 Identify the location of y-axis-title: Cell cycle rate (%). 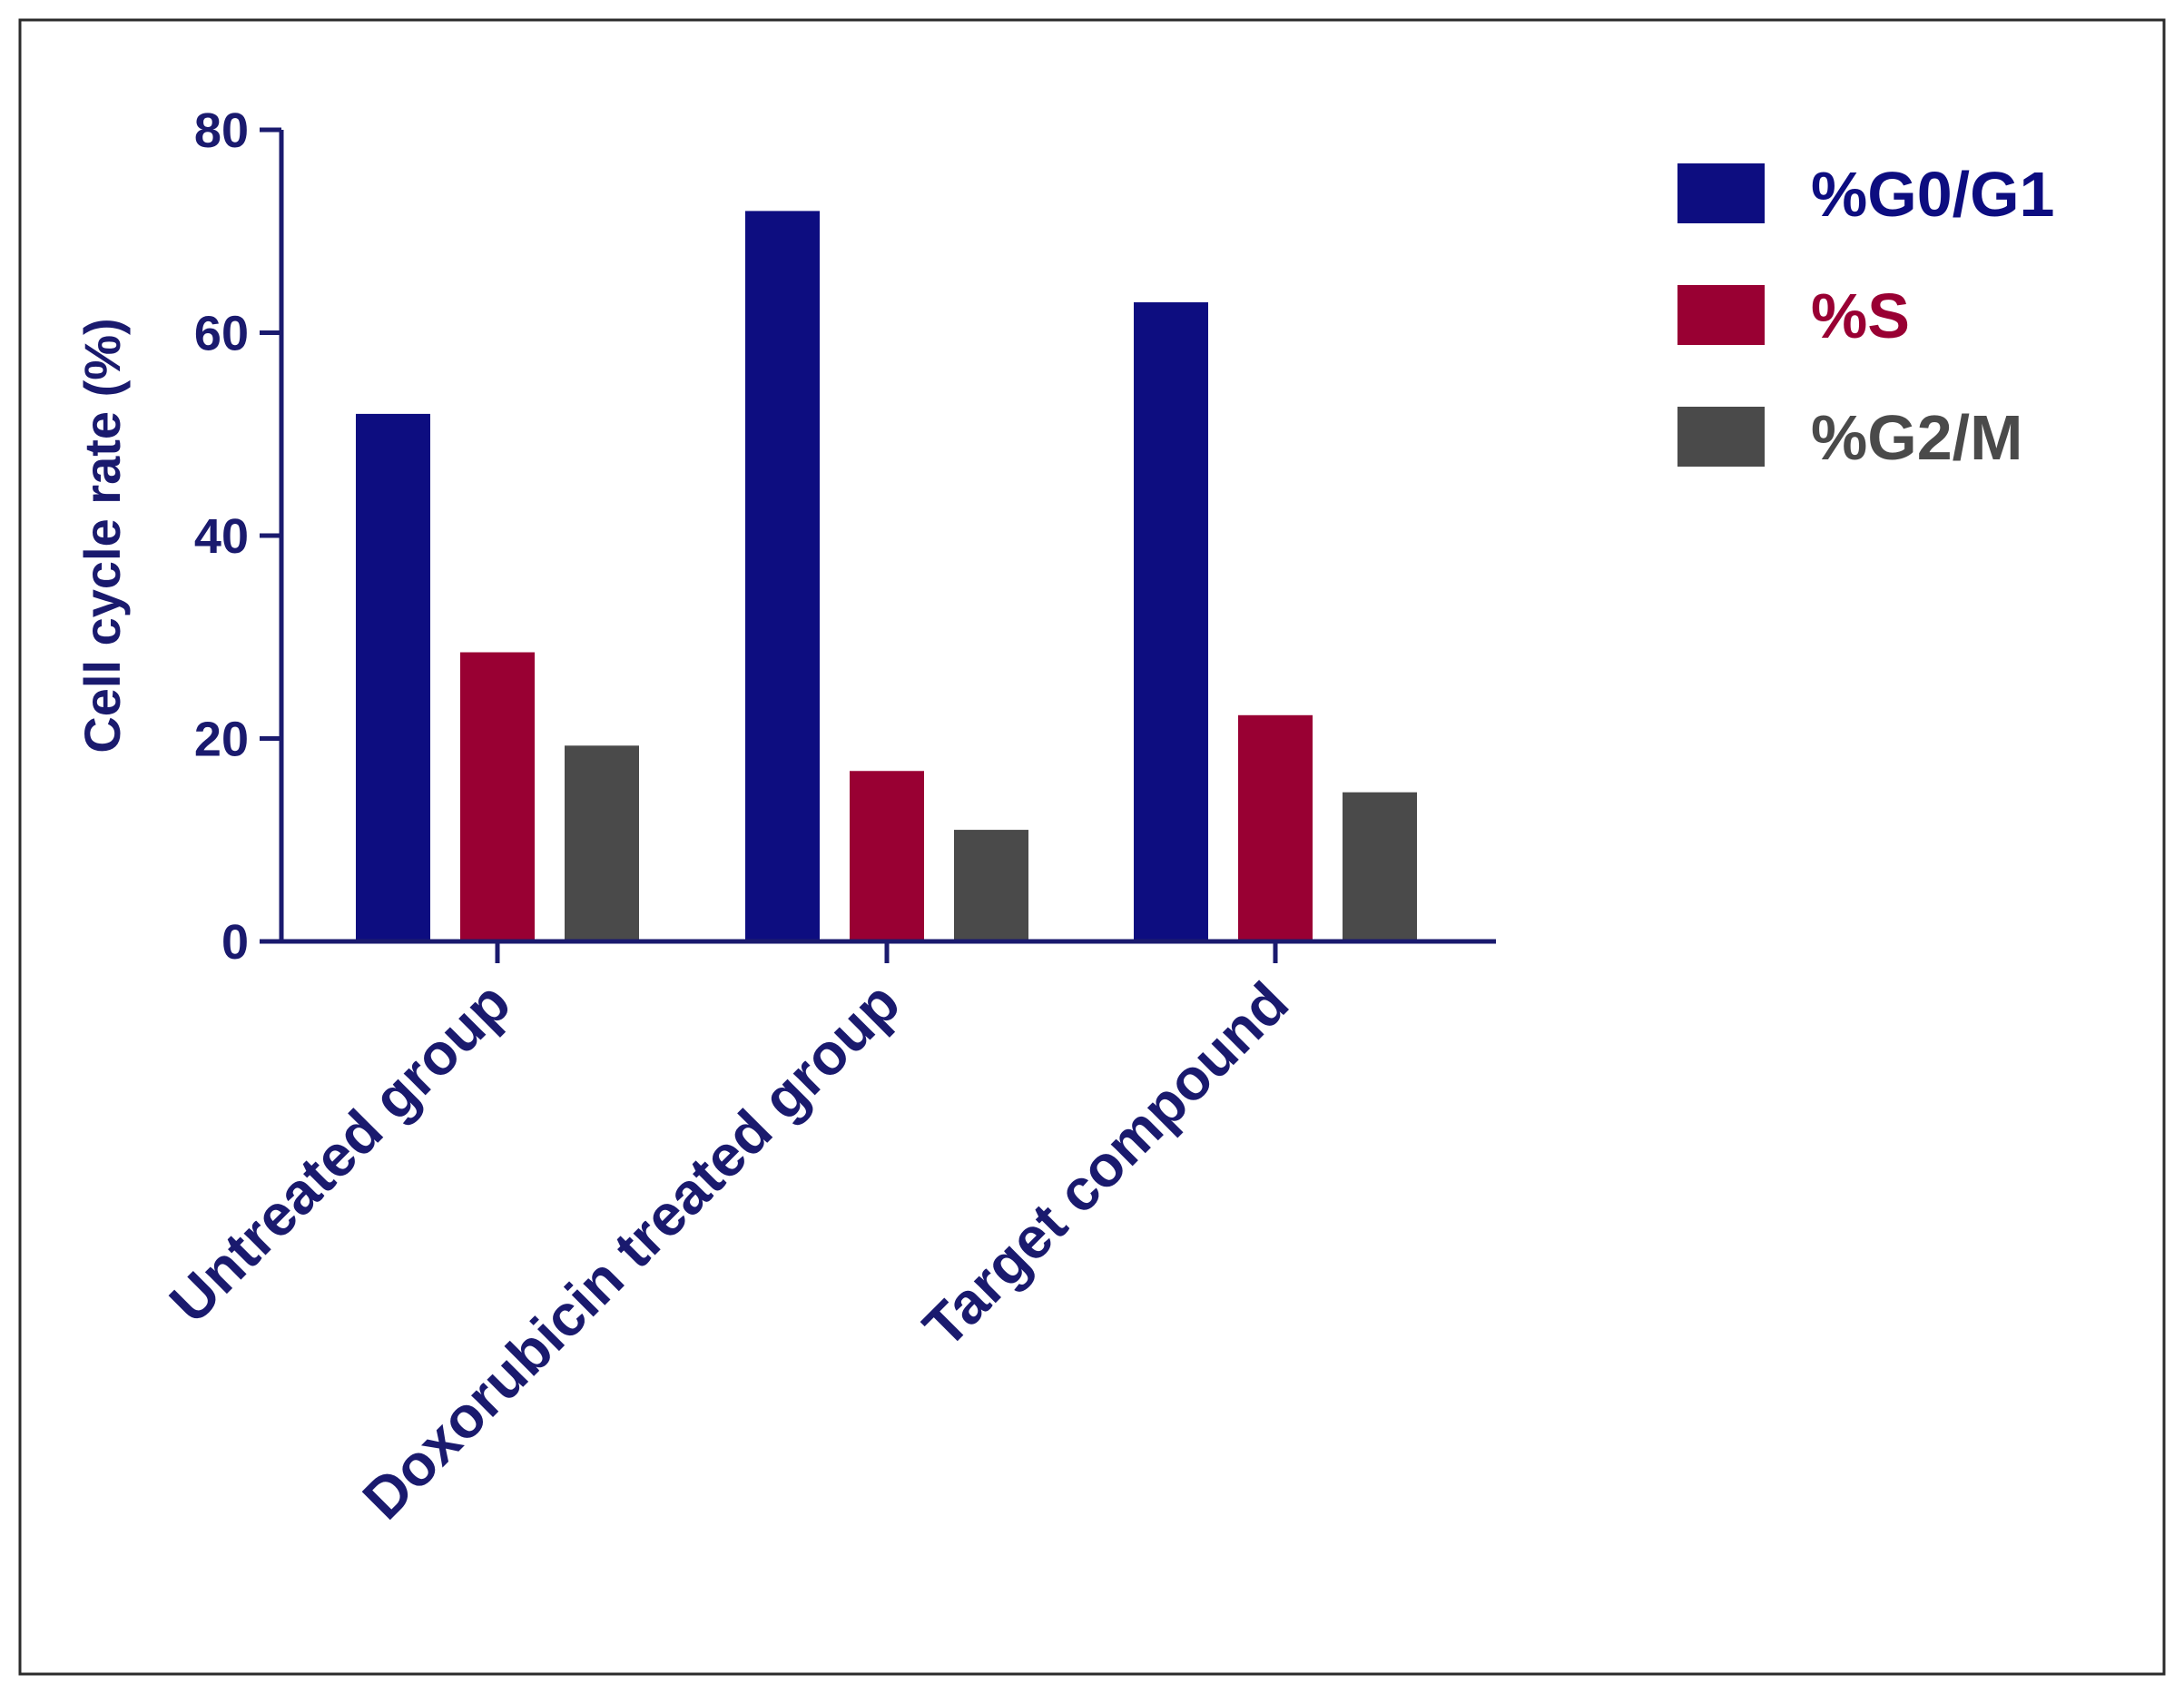
(103, 535).